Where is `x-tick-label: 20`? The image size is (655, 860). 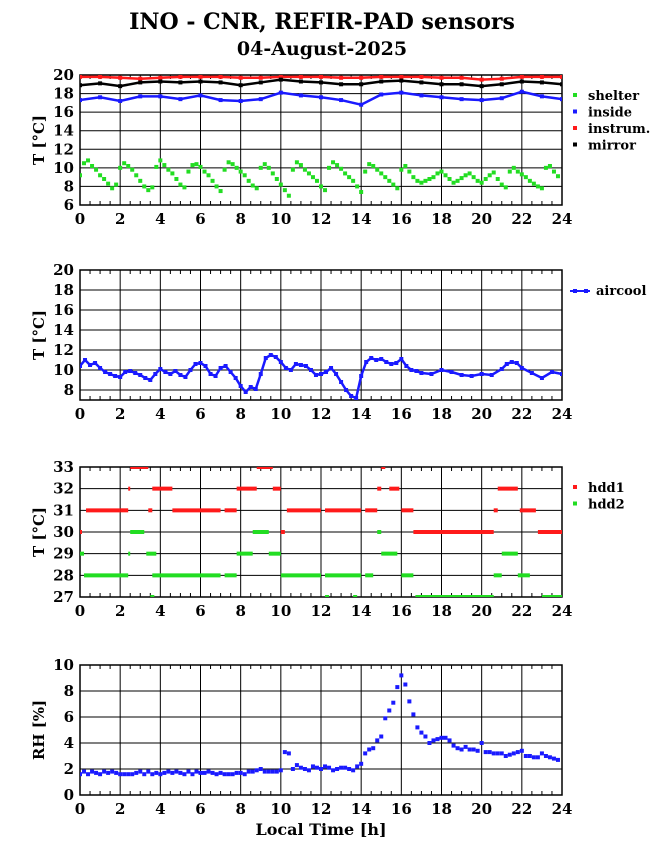 x-tick-label: 20 is located at coordinates (481, 809).